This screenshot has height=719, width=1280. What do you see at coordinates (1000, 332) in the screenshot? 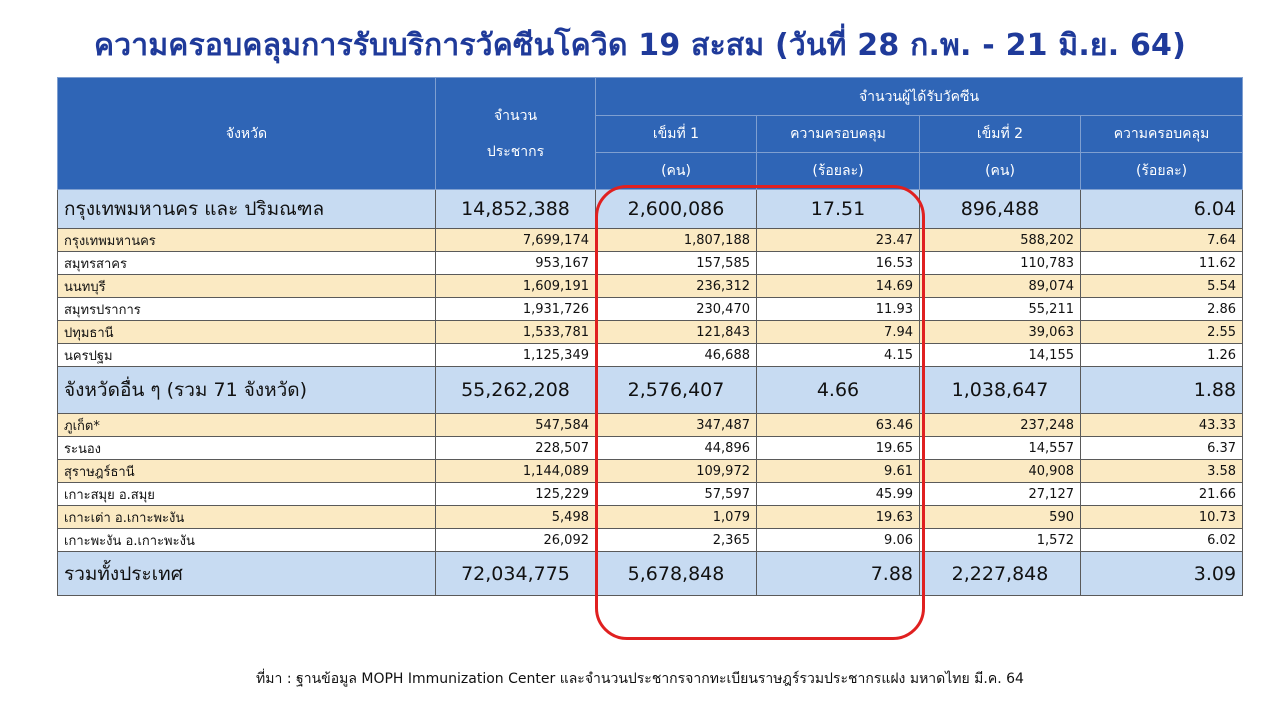
I see `row-dose2: 39,063` at bounding box center [1000, 332].